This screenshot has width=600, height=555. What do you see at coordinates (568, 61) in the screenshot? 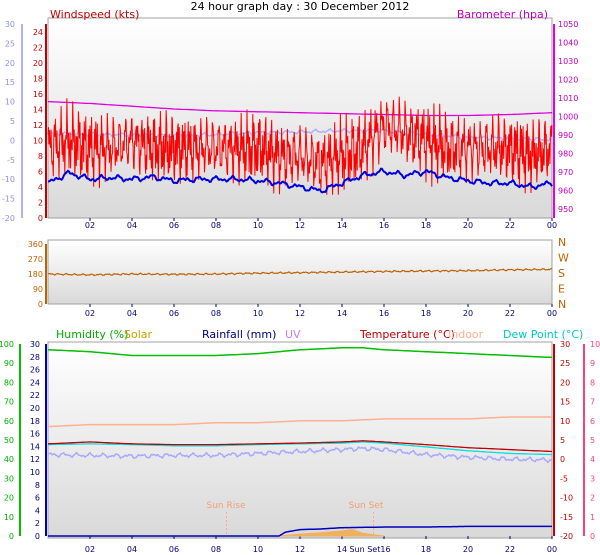
I see `barometer-tick-label: 1030` at bounding box center [568, 61].